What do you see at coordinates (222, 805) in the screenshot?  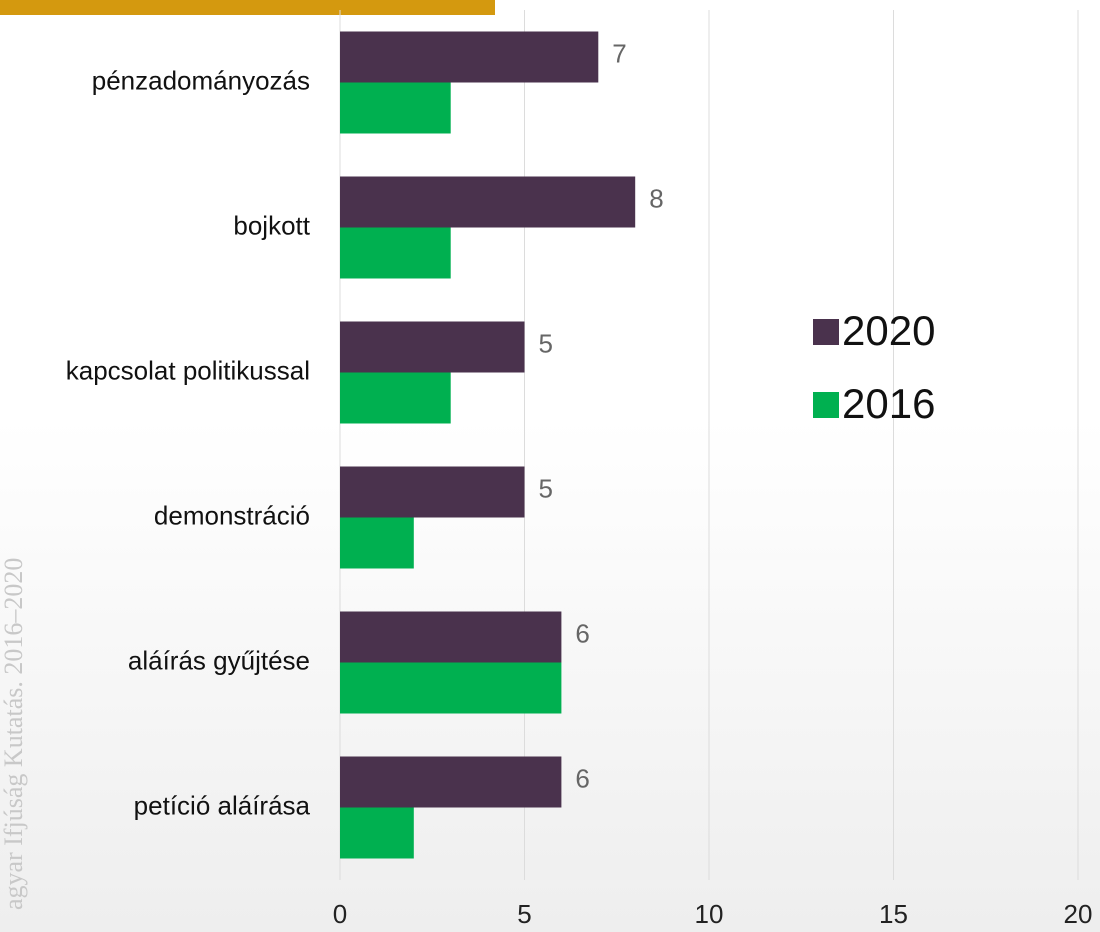 I see `y-tick-label: petíció aláírása` at bounding box center [222, 805].